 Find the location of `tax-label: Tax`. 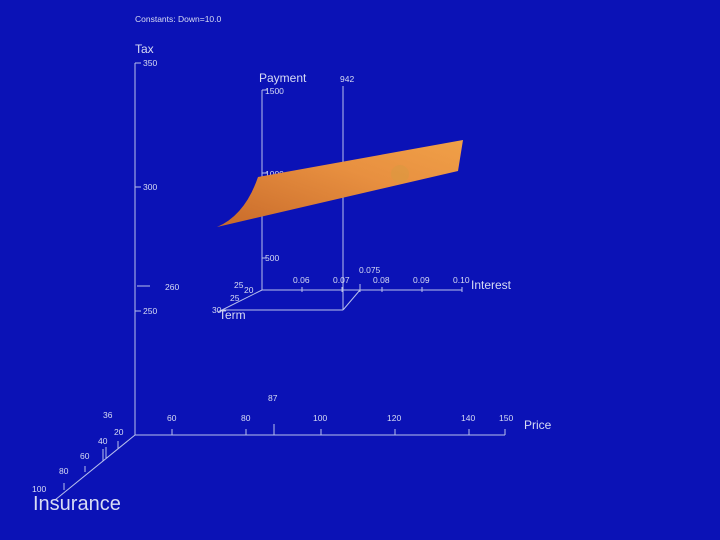

tax-label: Tax is located at coordinates (144, 49).